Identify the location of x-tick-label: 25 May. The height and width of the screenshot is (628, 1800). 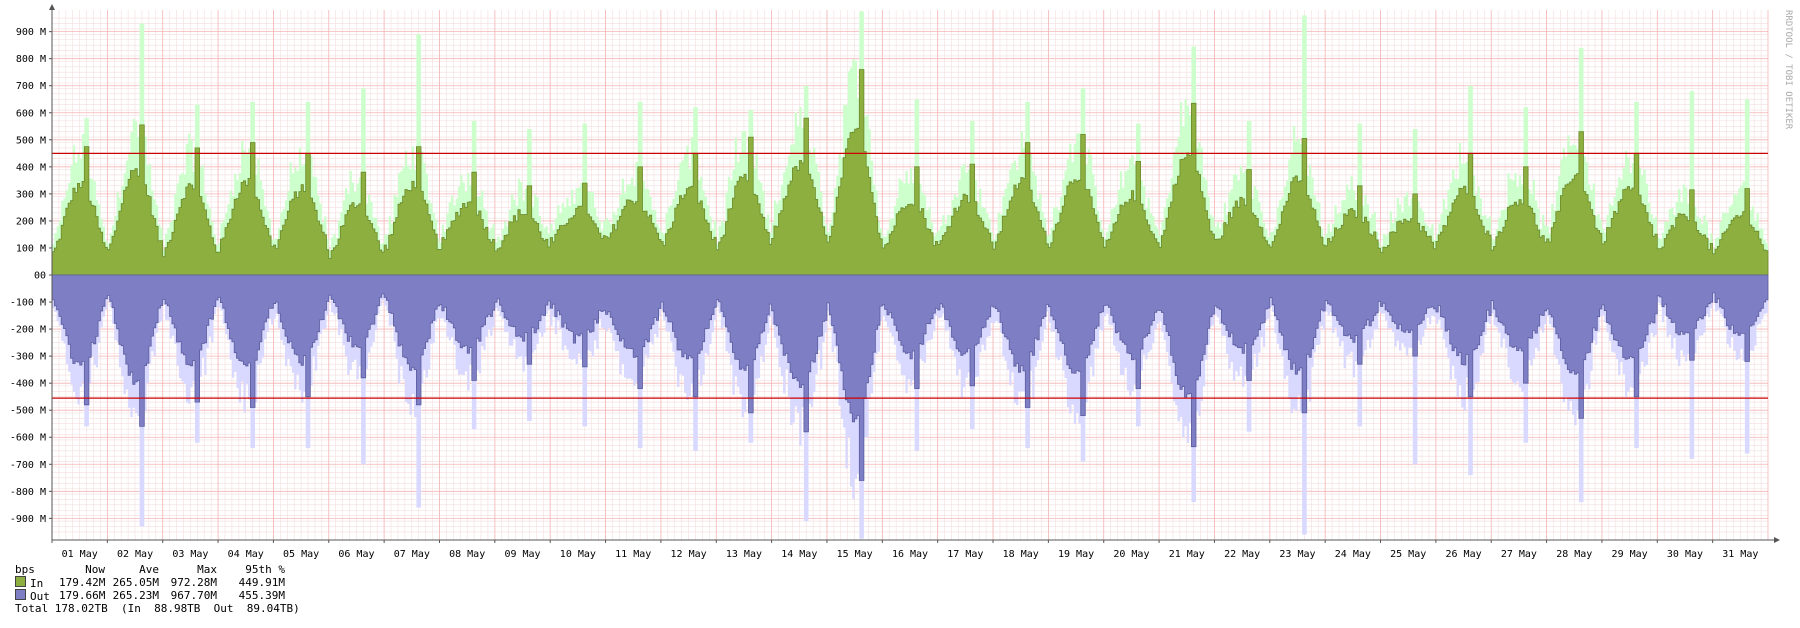
(1408, 554).